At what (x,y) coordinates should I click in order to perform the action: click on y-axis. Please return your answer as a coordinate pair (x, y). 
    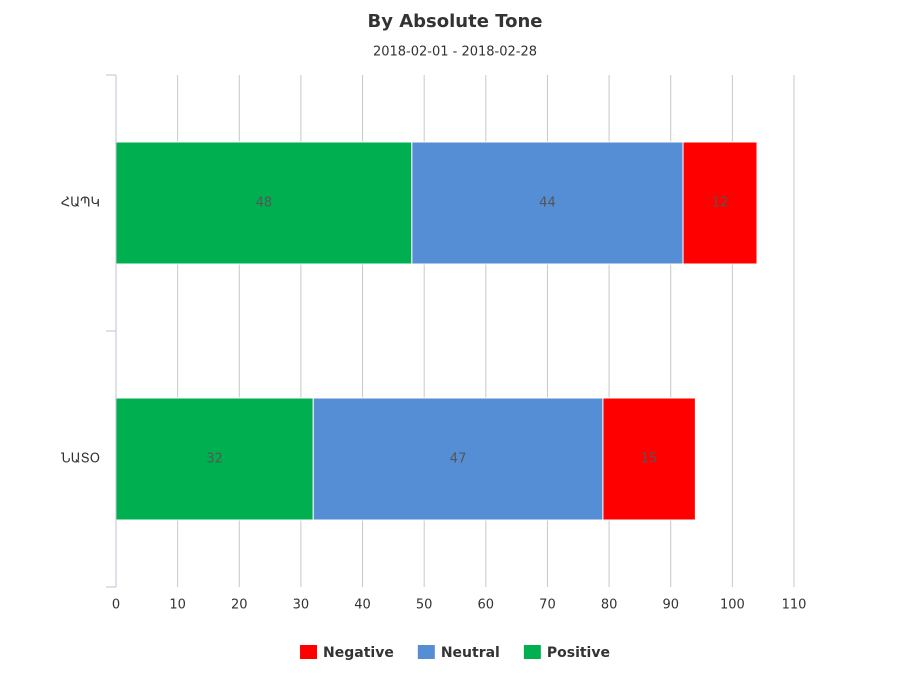
    Looking at the image, I should click on (111, 331).